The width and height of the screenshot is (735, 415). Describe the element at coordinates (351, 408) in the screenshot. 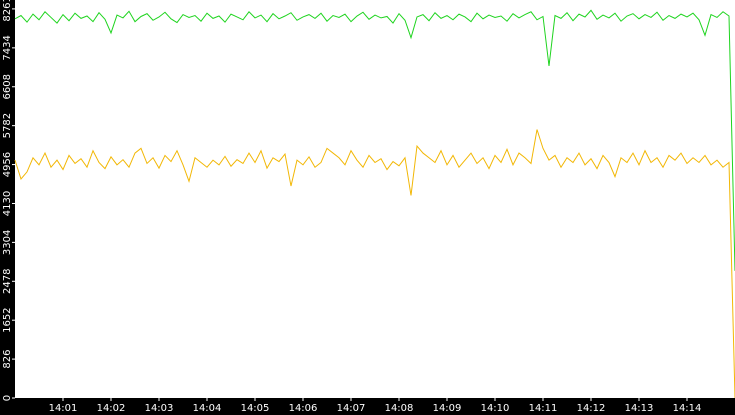

I see `x-tick-label: 14:07` at that location.